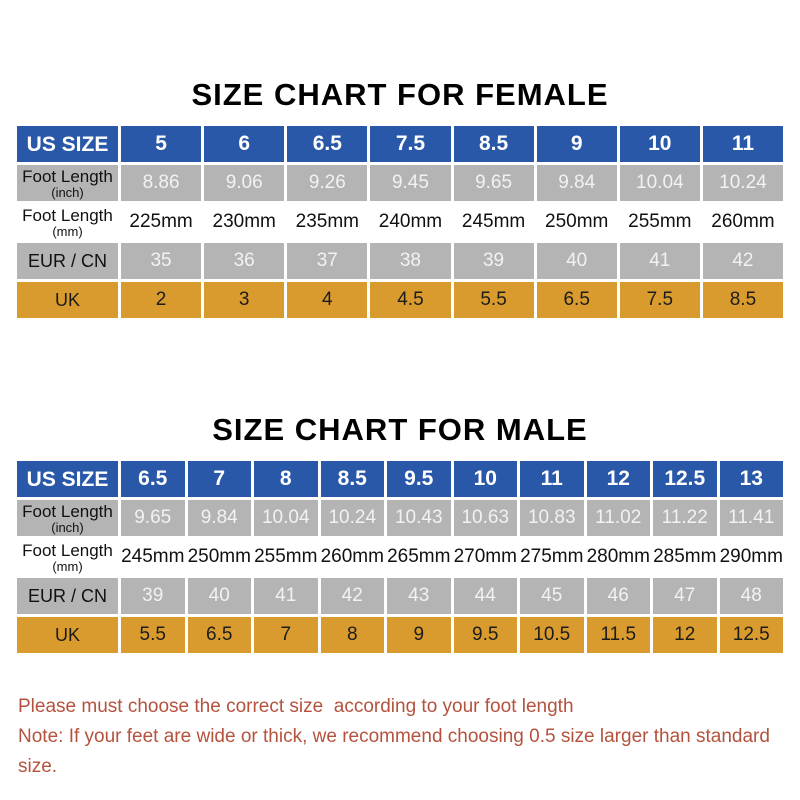  I want to click on table-row: UK 5.5 6.5 7 8 9 9.5 10.5 11.5 12 12.5, so click(400, 635).